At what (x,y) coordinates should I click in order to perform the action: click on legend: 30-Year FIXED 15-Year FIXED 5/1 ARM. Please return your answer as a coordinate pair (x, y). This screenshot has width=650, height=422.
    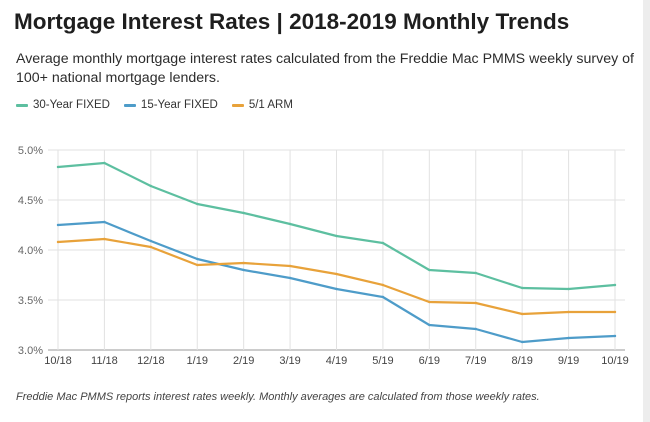
    Looking at the image, I should click on (154, 105).